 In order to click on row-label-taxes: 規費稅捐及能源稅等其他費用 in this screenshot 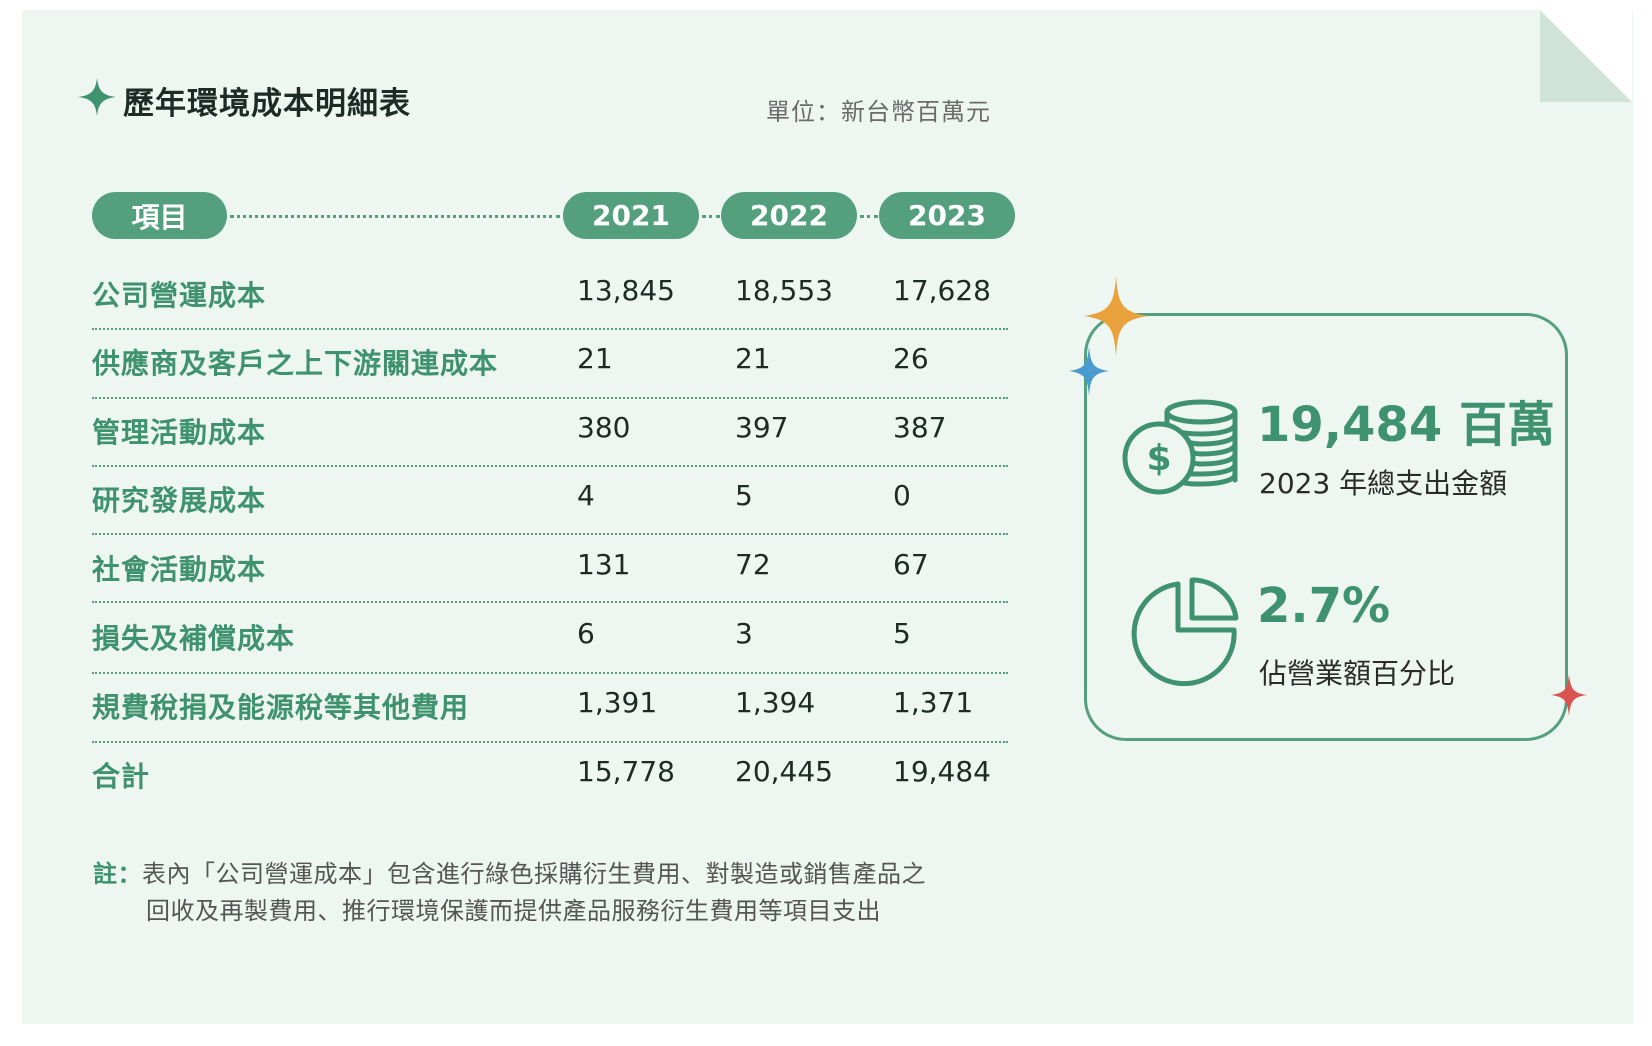, I will do `click(281, 707)`.